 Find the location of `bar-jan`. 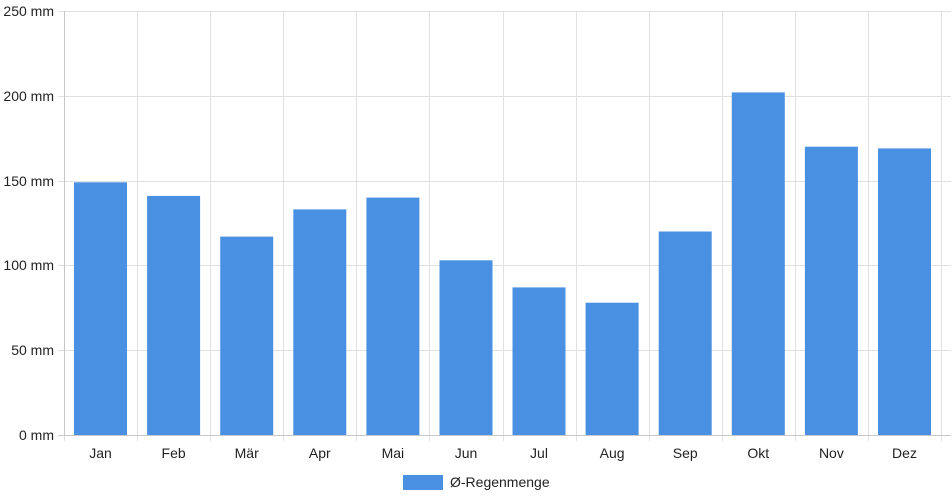

bar-jan is located at coordinates (100, 308).